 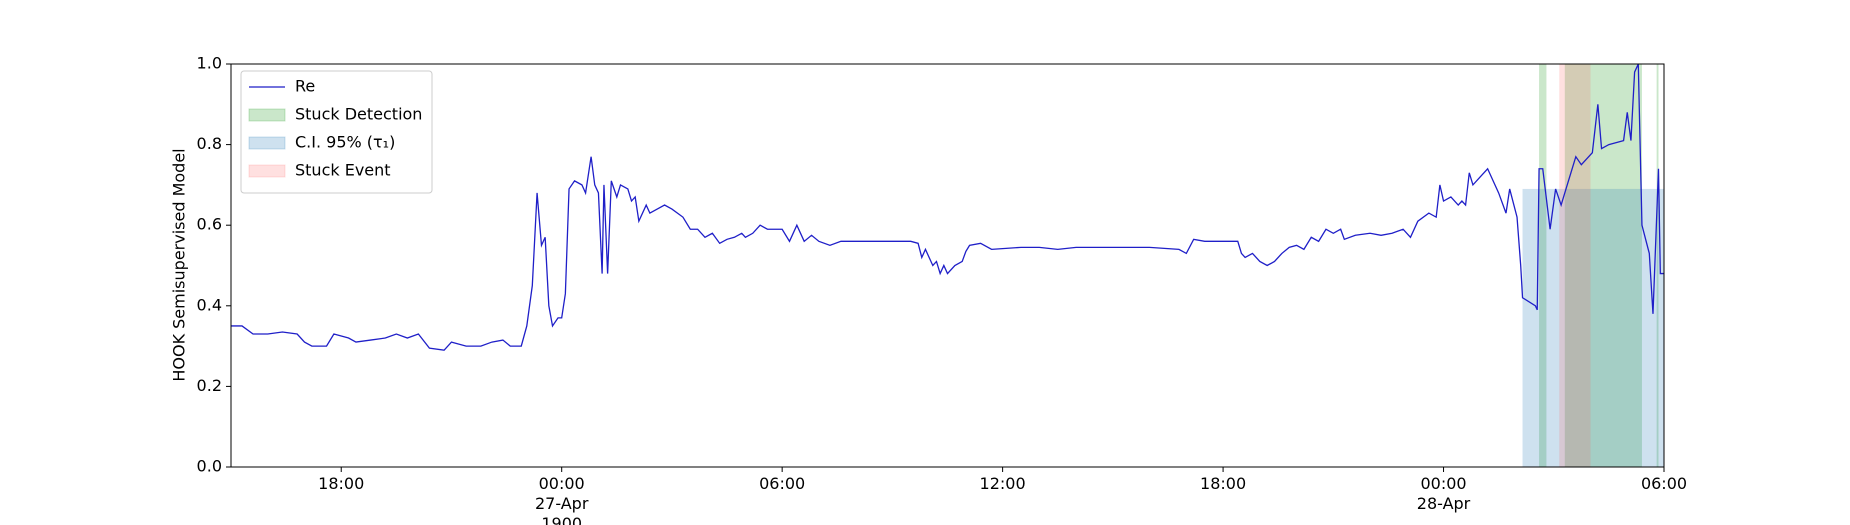 I want to click on y-tick-label: 1.0, so click(x=209, y=63).